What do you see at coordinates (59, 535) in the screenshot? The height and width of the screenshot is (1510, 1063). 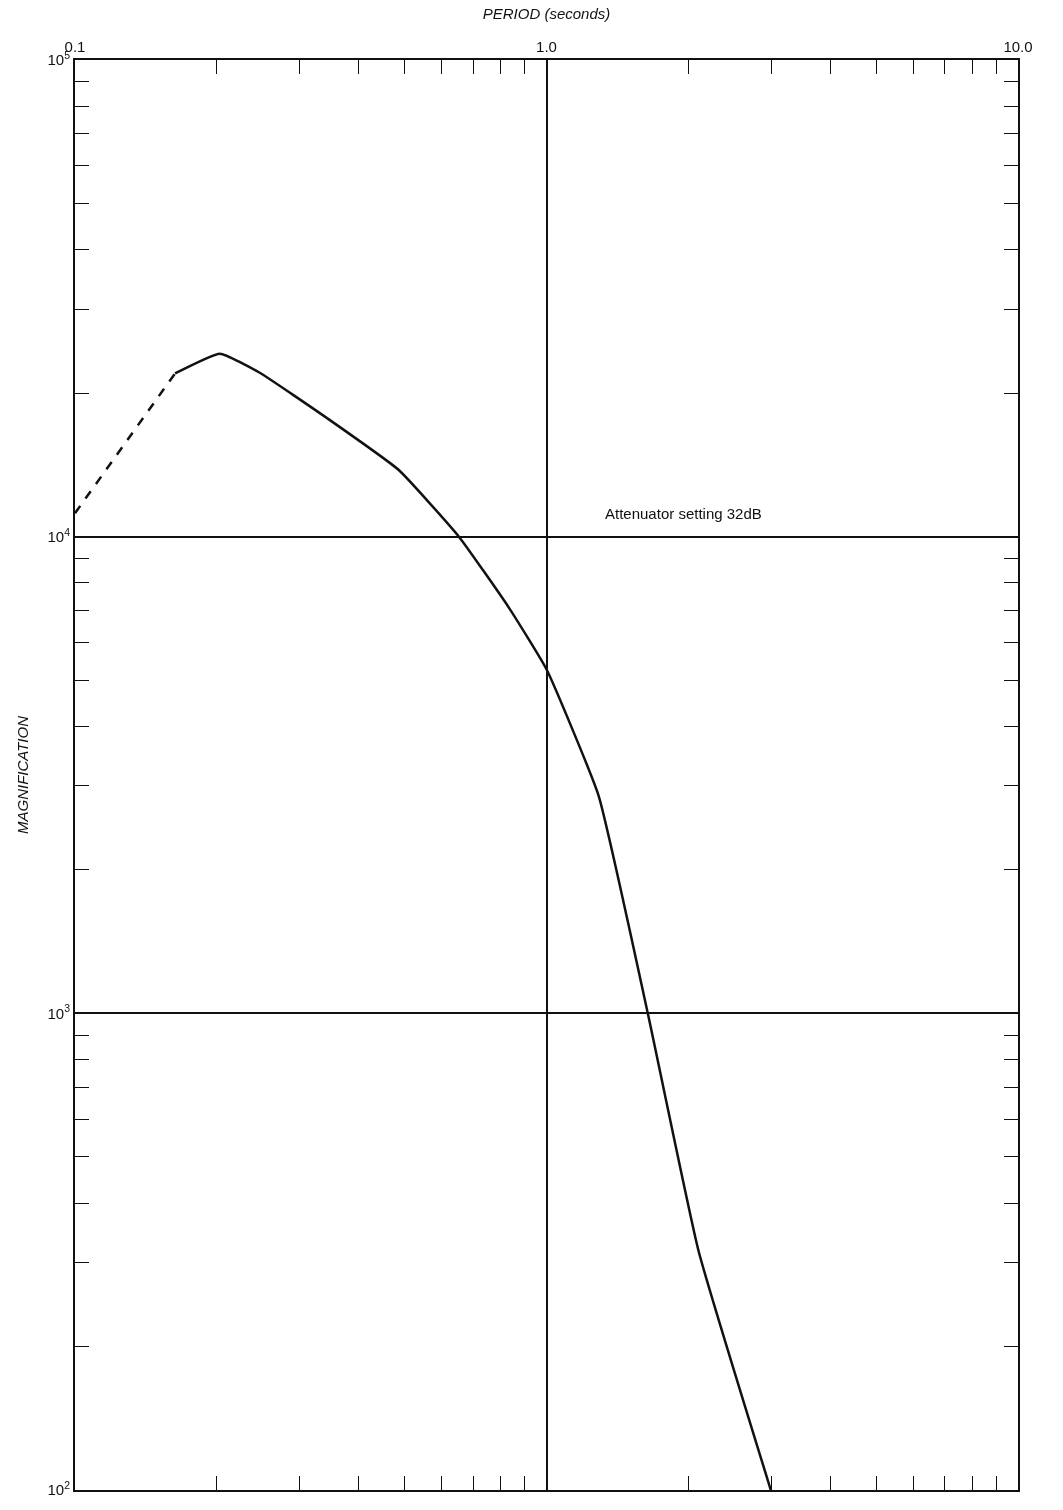 I see `y-tick-label: 10$^{4}$` at bounding box center [59, 535].